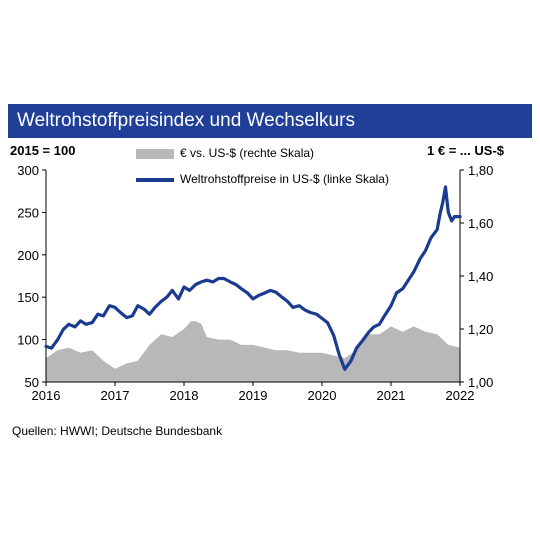 This screenshot has height=540, width=540. What do you see at coordinates (28, 297) in the screenshot?
I see `y-left-tick-label: 150` at bounding box center [28, 297].